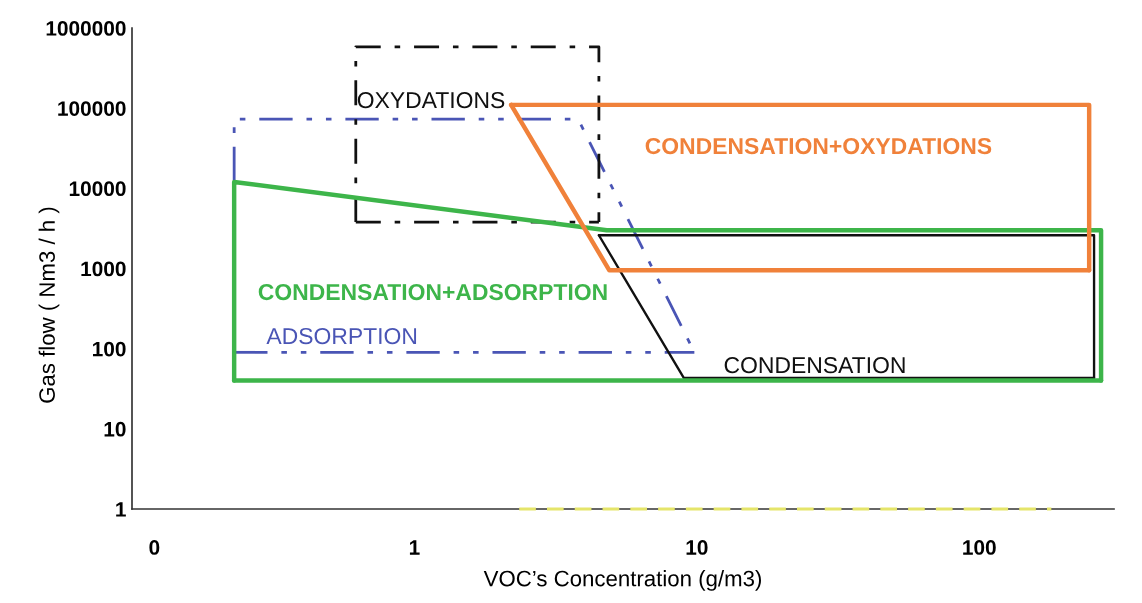 The width and height of the screenshot is (1142, 603). What do you see at coordinates (92, 108) in the screenshot?
I see `y-tick-label: 100000` at bounding box center [92, 108].